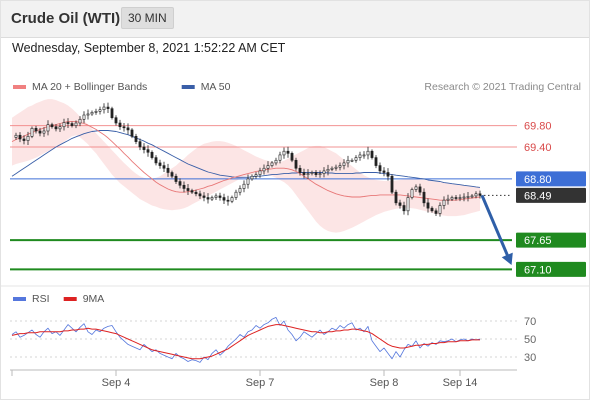 This screenshot has width=590, height=400. I want to click on chart-header: Crude Oil (WTI) 30 MIN, so click(295, 19).